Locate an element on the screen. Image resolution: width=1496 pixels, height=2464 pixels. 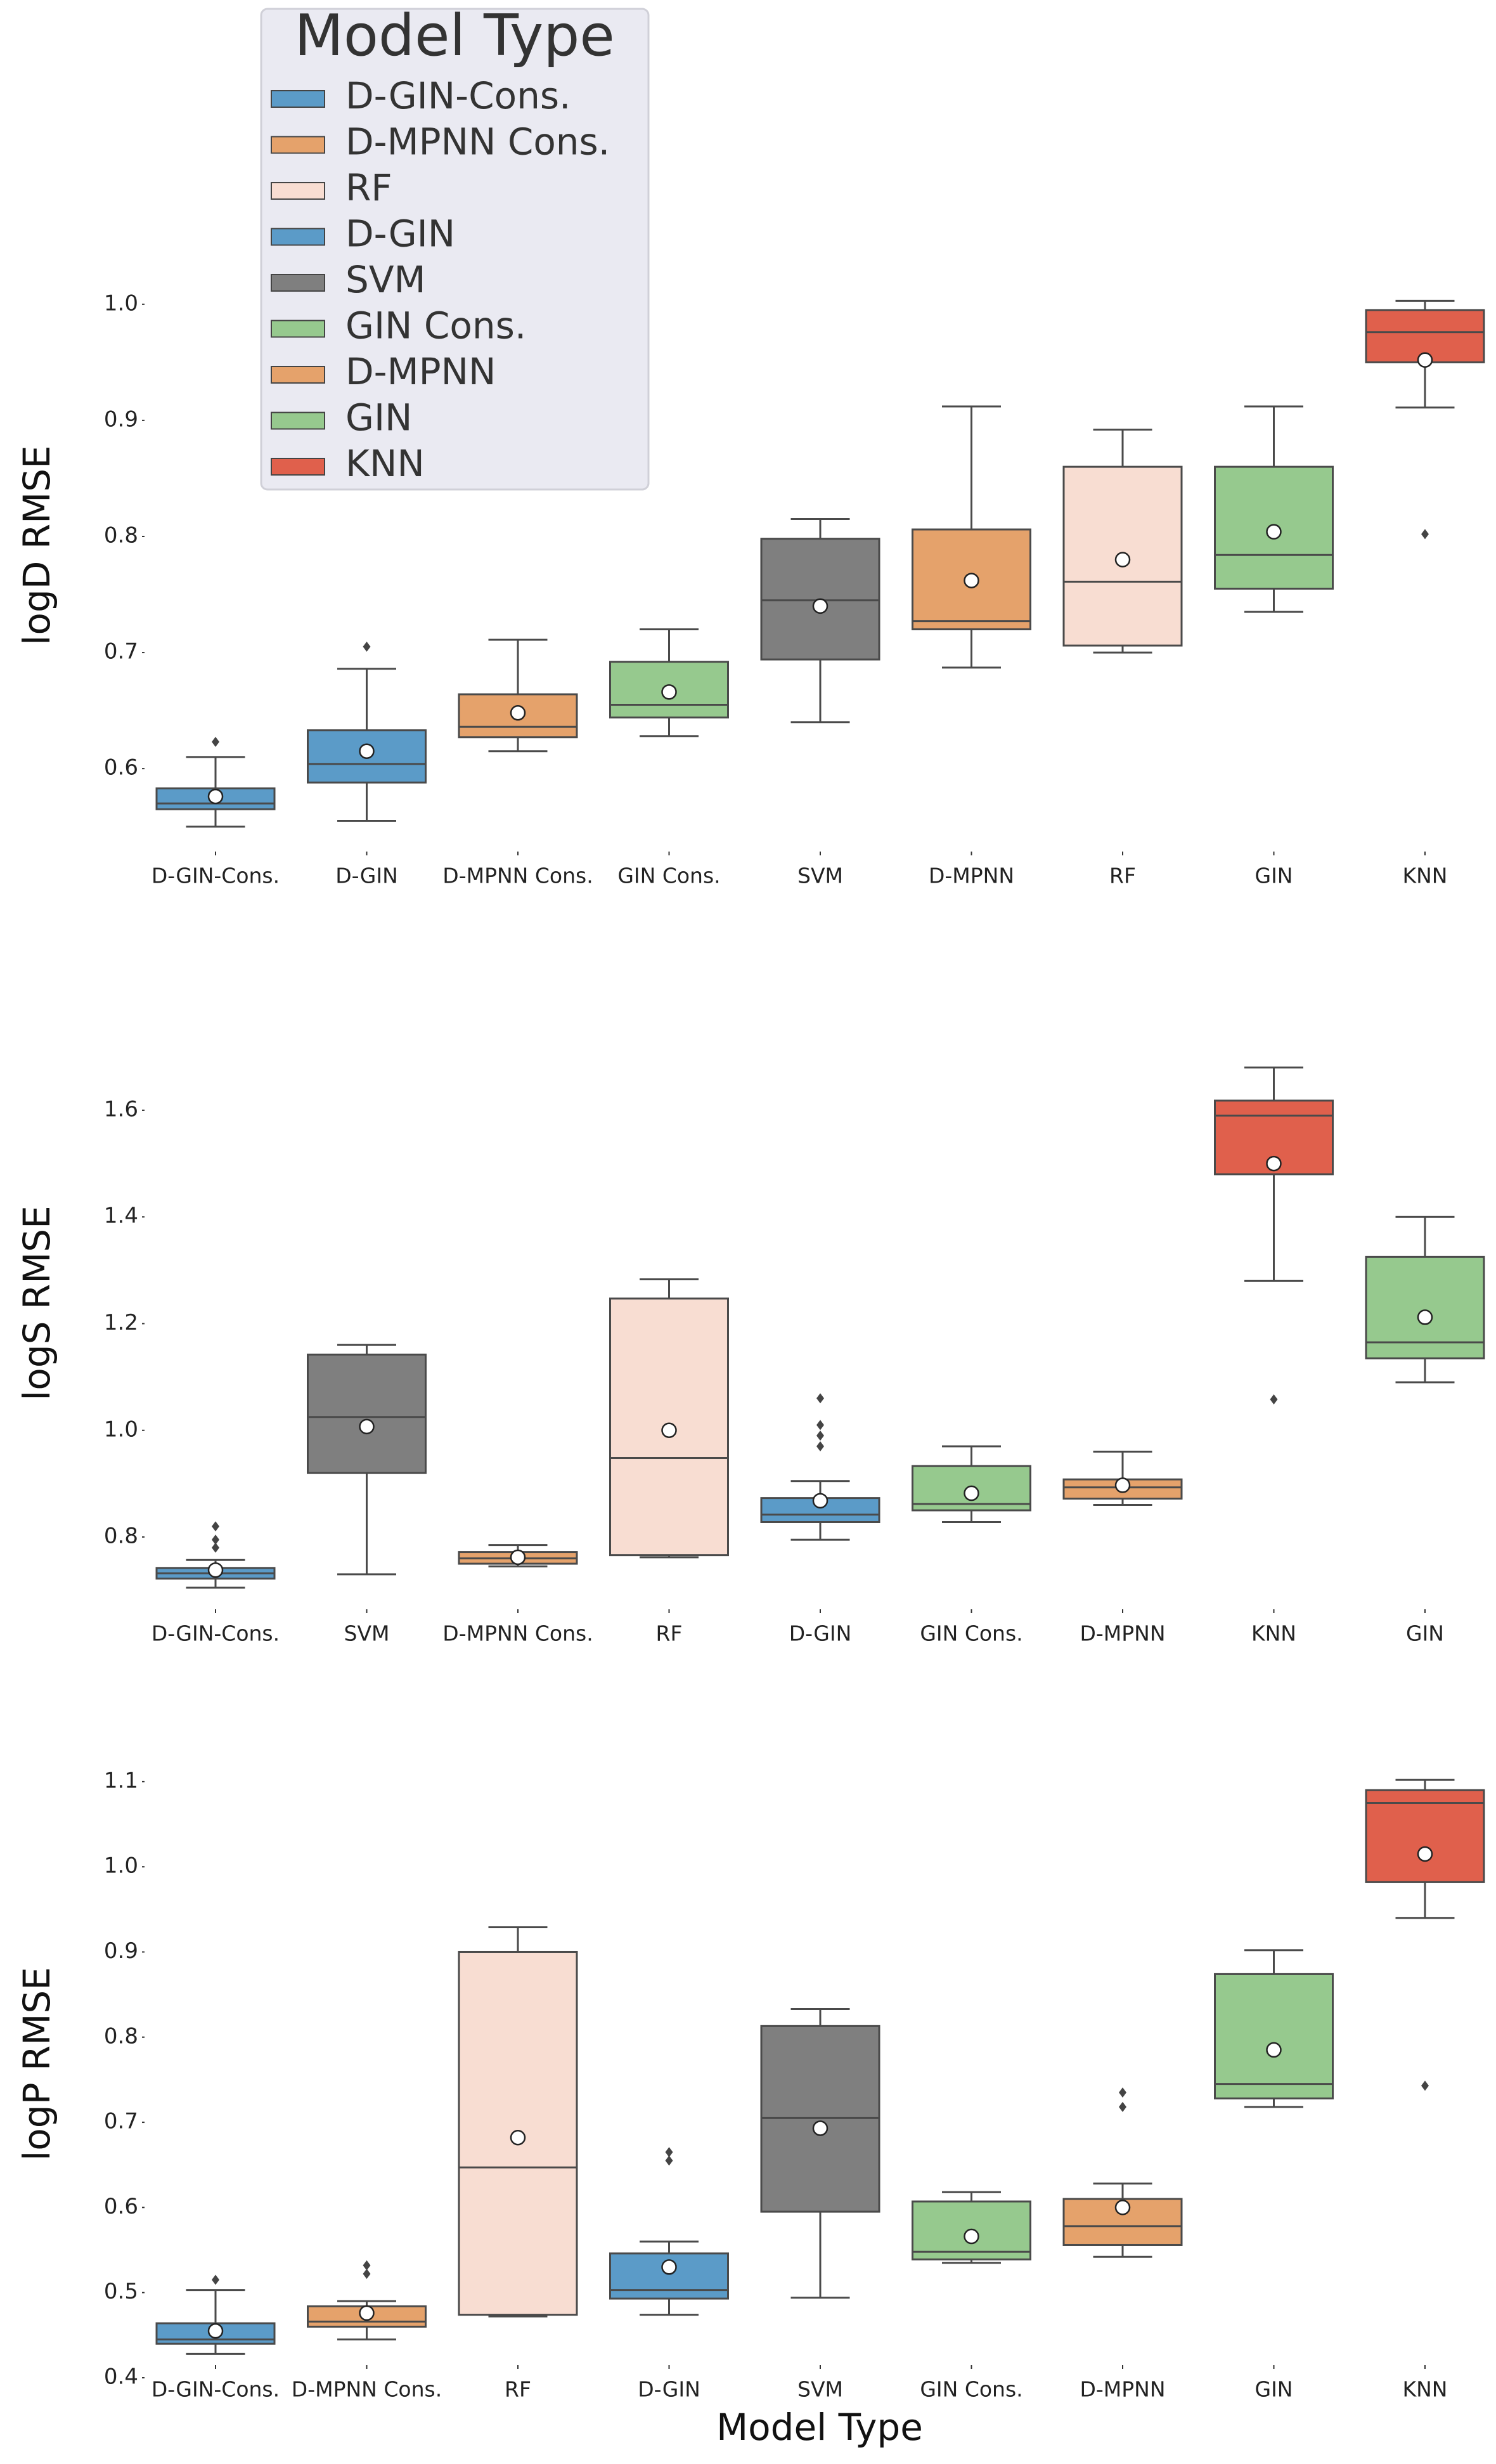
x-axis-label: Model Type is located at coordinates (819, 2427).